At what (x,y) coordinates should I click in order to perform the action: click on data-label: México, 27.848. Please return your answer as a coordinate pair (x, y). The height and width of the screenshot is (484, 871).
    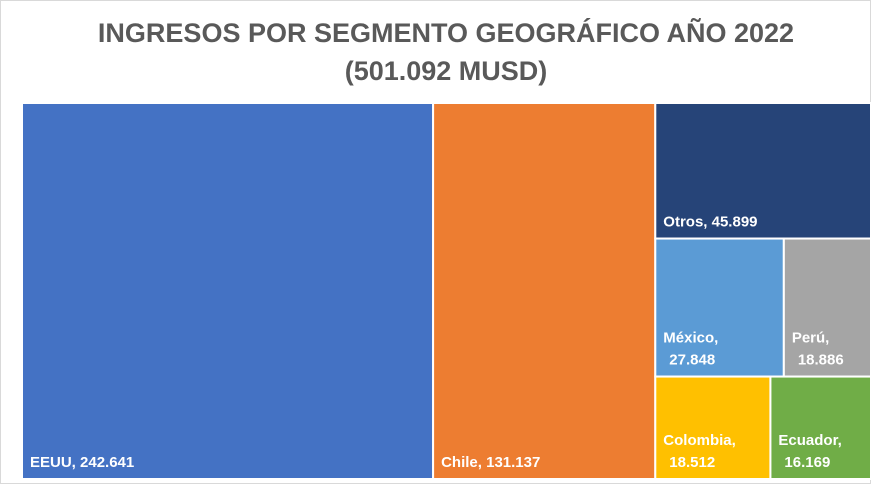
    Looking at the image, I should click on (690, 349).